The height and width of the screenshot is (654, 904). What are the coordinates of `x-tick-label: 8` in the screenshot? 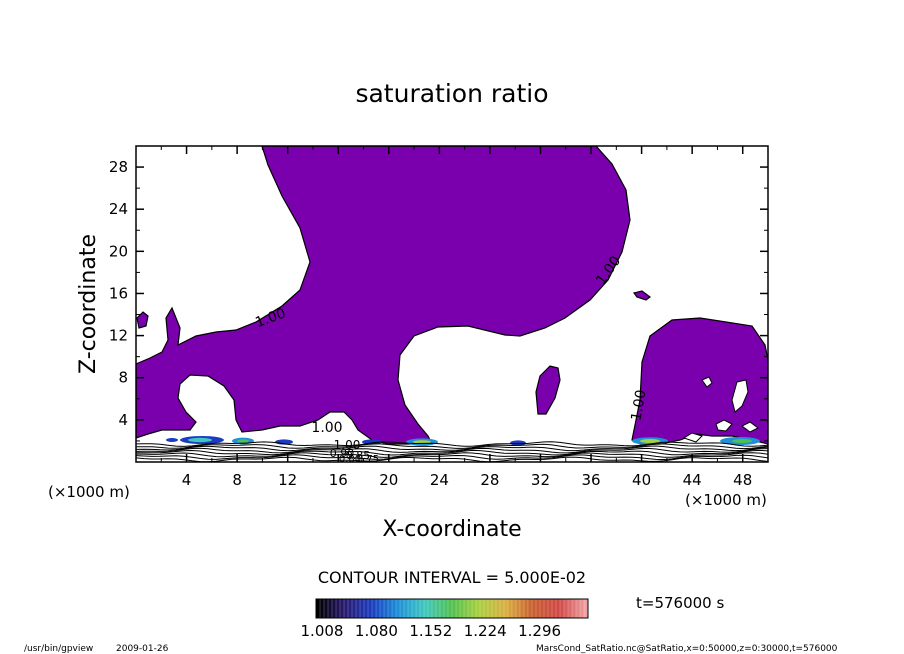 It's located at (237, 480).